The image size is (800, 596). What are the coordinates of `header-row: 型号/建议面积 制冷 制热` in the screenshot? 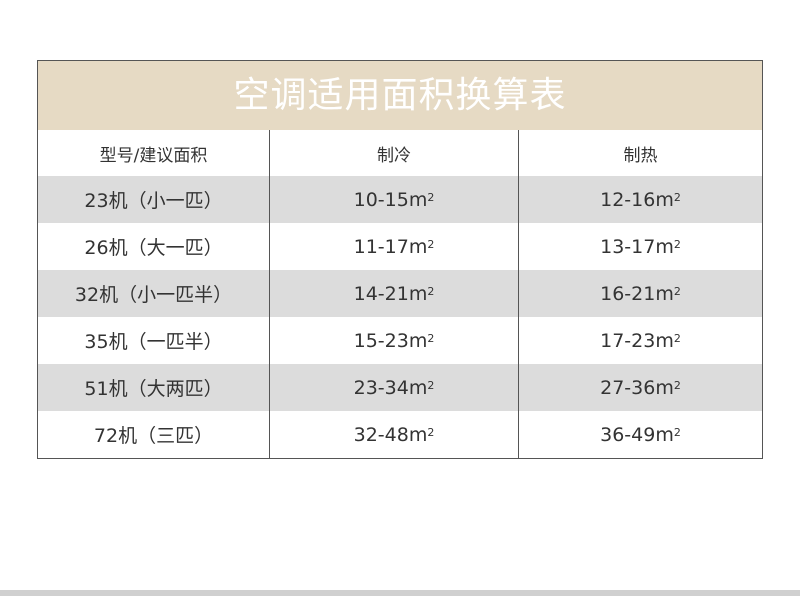 It's located at (400, 153).